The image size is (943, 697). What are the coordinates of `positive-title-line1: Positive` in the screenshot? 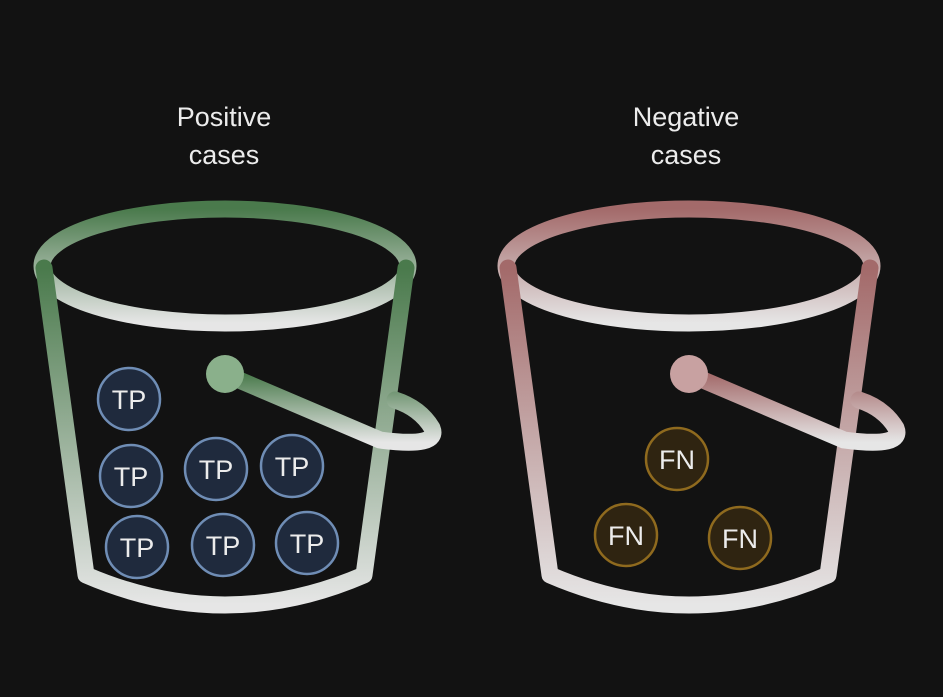 It's located at (224, 117).